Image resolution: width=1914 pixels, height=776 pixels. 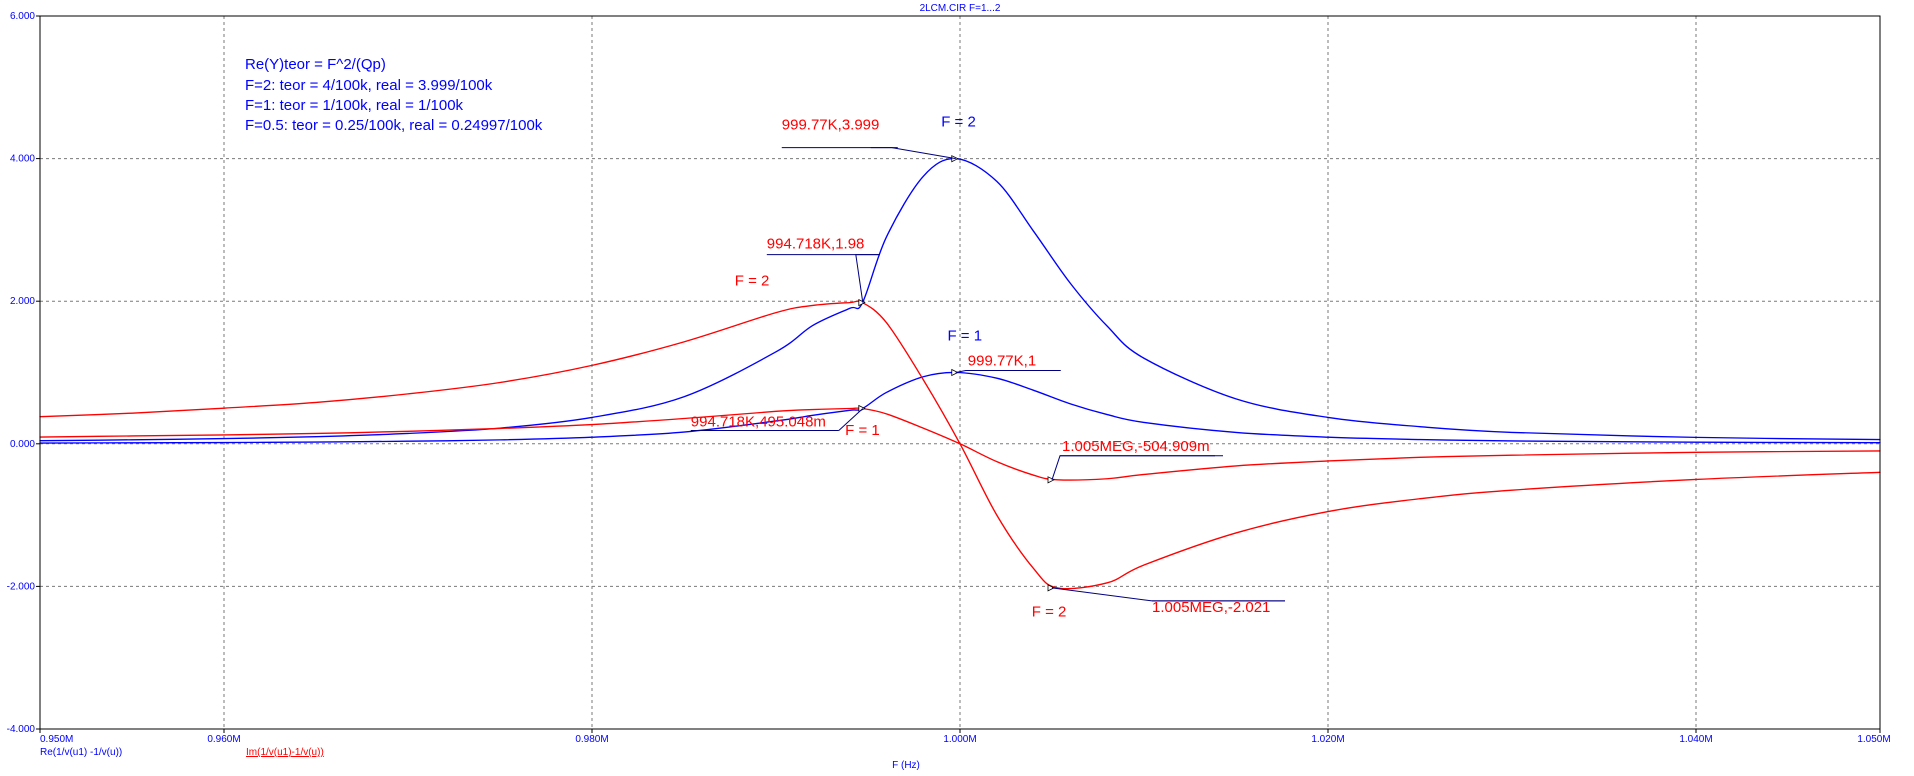 What do you see at coordinates (1327, 739) in the screenshot?
I see `x-tick-label: 1.020M` at bounding box center [1327, 739].